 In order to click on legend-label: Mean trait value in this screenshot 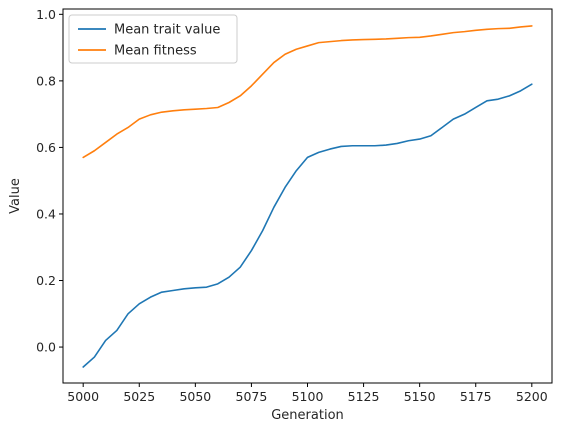, I will do `click(167, 30)`.